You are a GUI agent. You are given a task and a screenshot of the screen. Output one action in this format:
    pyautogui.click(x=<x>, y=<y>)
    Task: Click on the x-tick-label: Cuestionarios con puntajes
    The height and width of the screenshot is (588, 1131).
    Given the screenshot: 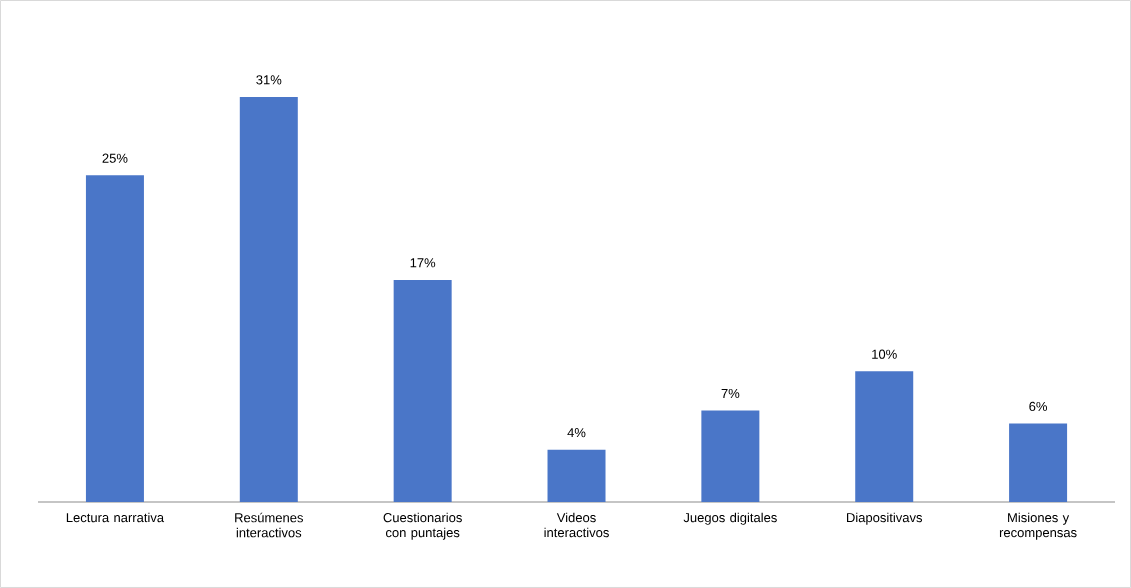 What is the action you would take?
    pyautogui.click(x=422, y=526)
    